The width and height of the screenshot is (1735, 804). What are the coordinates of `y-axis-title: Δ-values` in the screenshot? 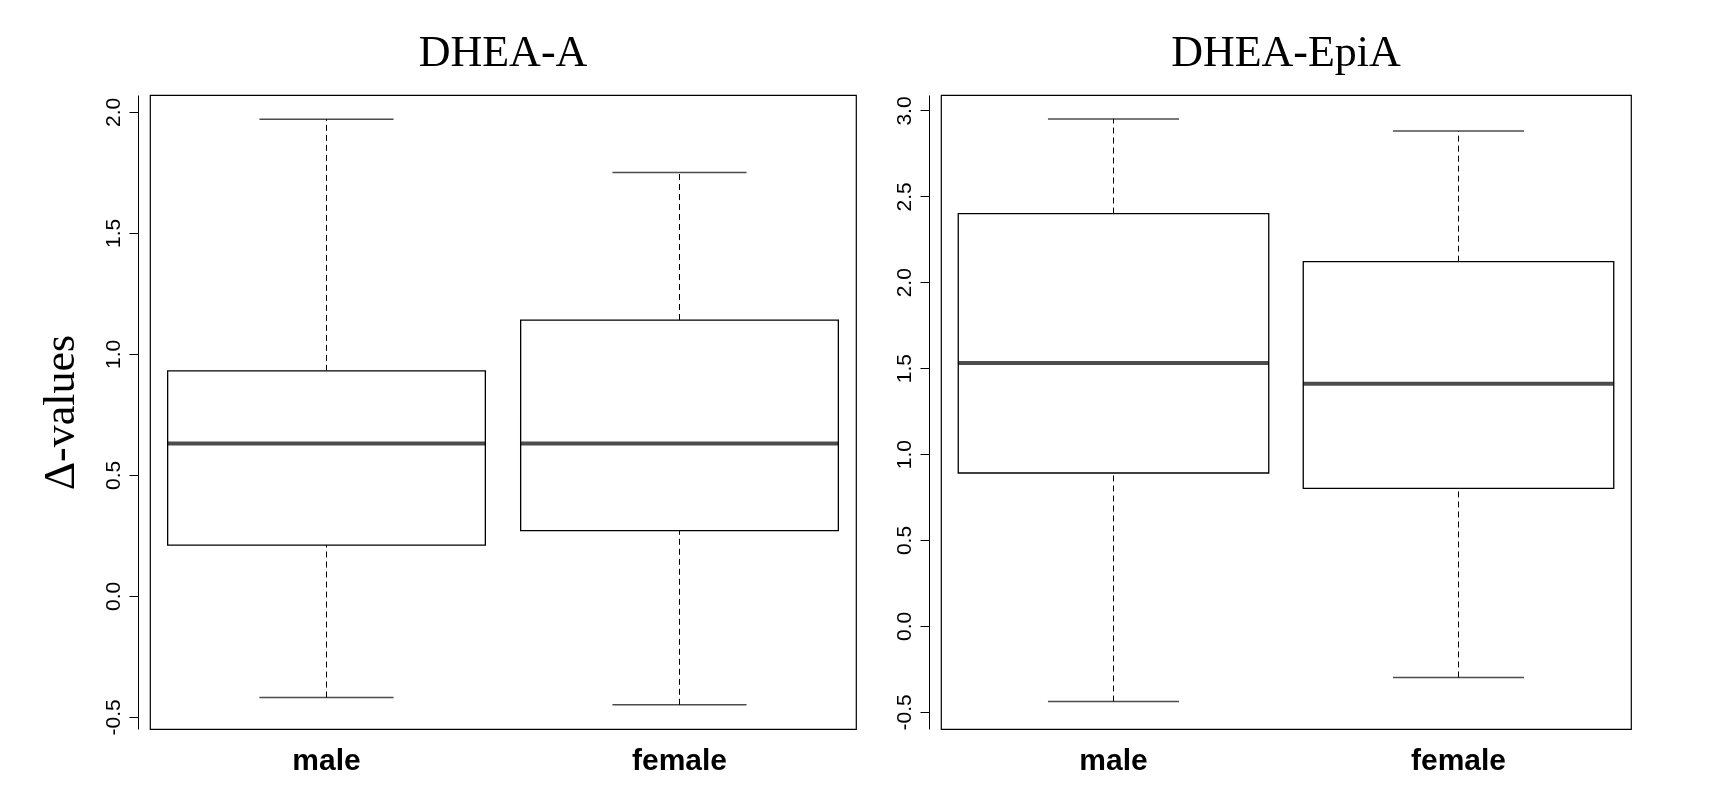 It's located at (59, 412).